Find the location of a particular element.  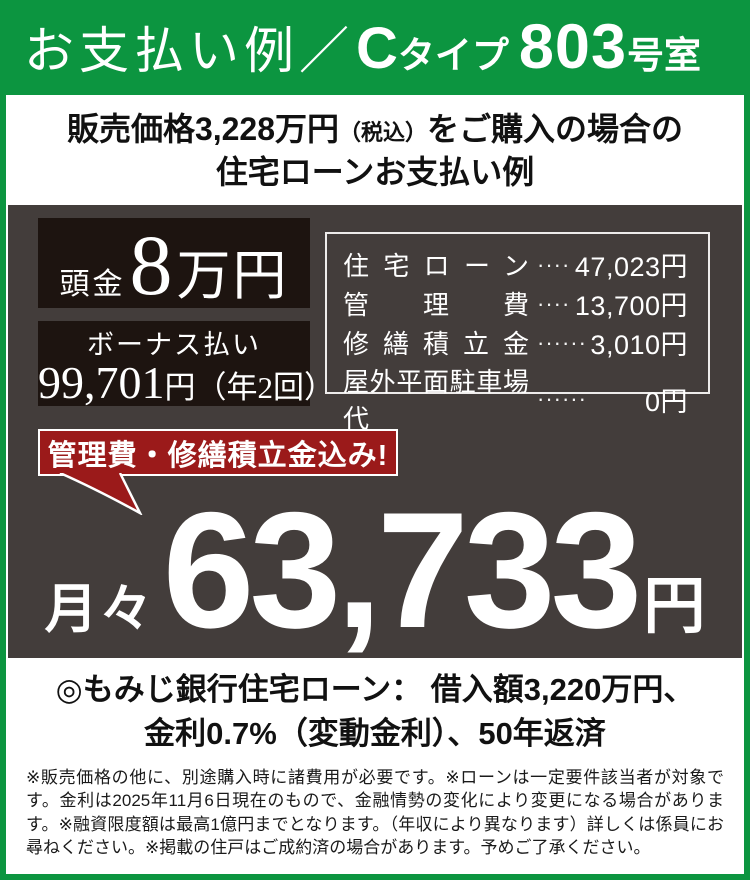

fee-row-management: 管理費 ···· 13,700円 is located at coordinates (515, 303).